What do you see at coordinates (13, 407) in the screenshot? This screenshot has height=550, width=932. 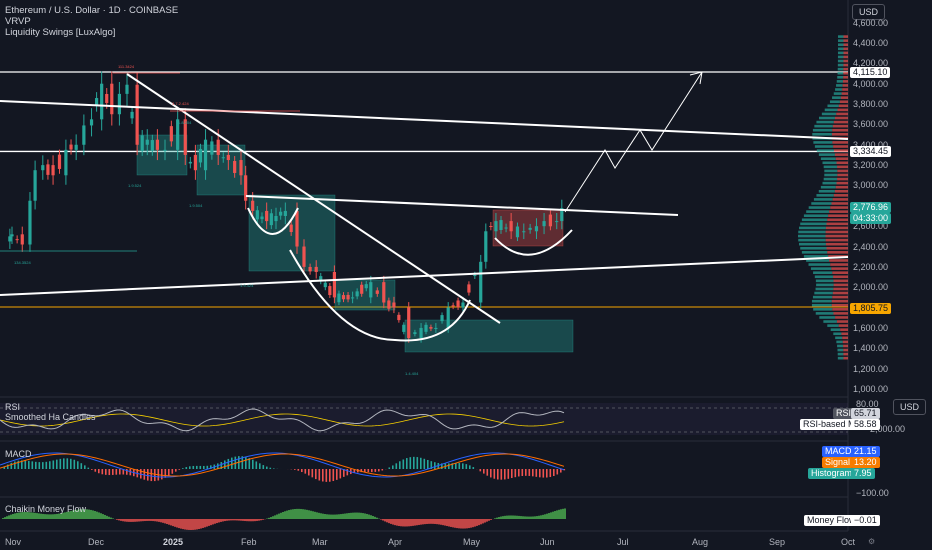 I see `rsi-title: RSI` at bounding box center [13, 407].